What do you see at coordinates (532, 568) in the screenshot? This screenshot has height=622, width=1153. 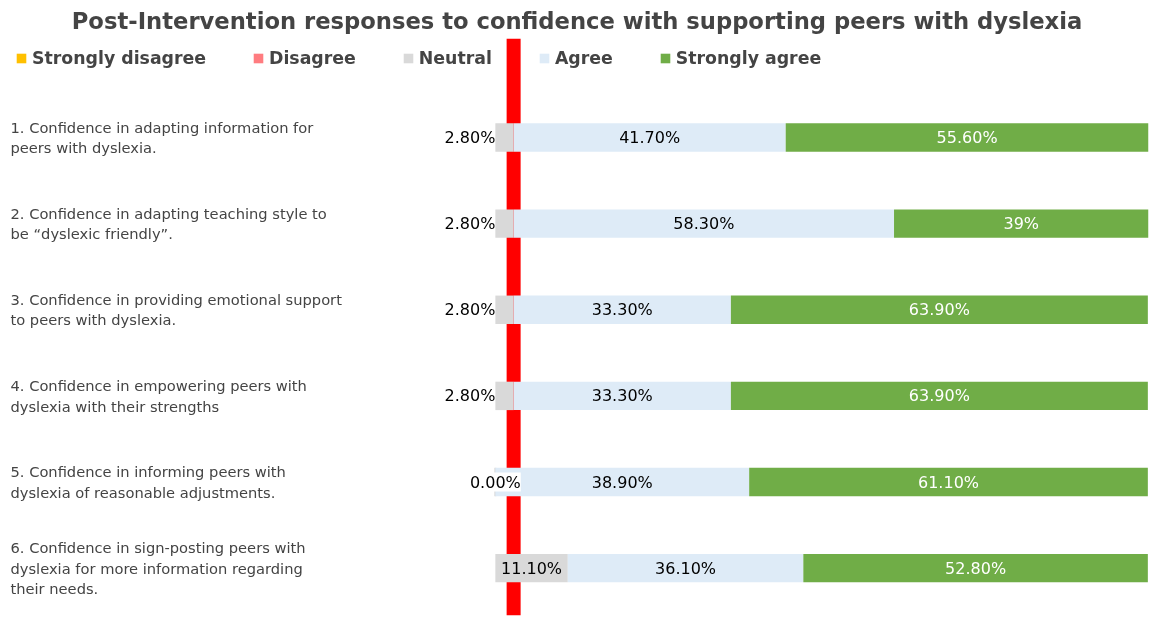 I see `data-label: 11.10%` at bounding box center [532, 568].